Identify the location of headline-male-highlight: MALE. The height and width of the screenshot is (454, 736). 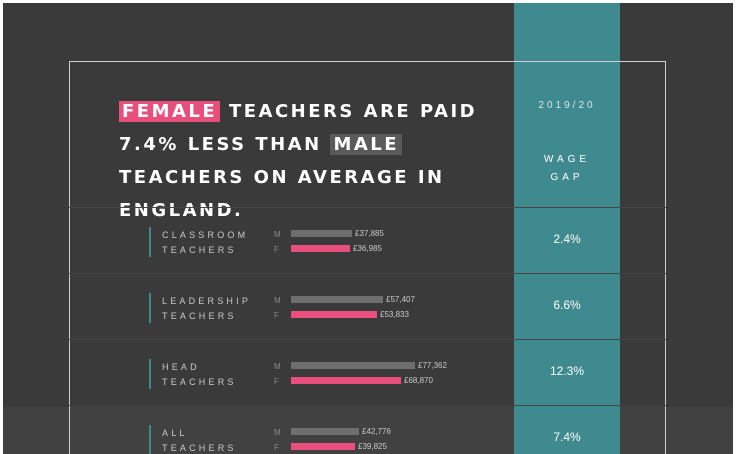
(366, 144).